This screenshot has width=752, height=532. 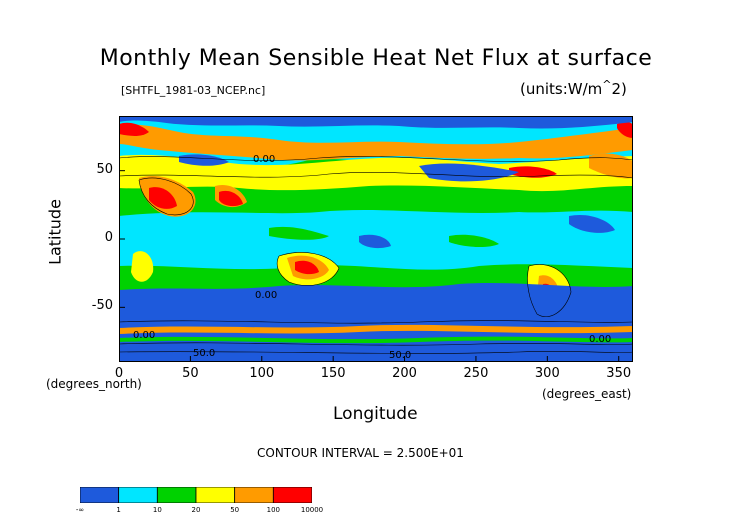 What do you see at coordinates (80, 510) in the screenshot?
I see `colorbar-label: -∞` at bounding box center [80, 510].